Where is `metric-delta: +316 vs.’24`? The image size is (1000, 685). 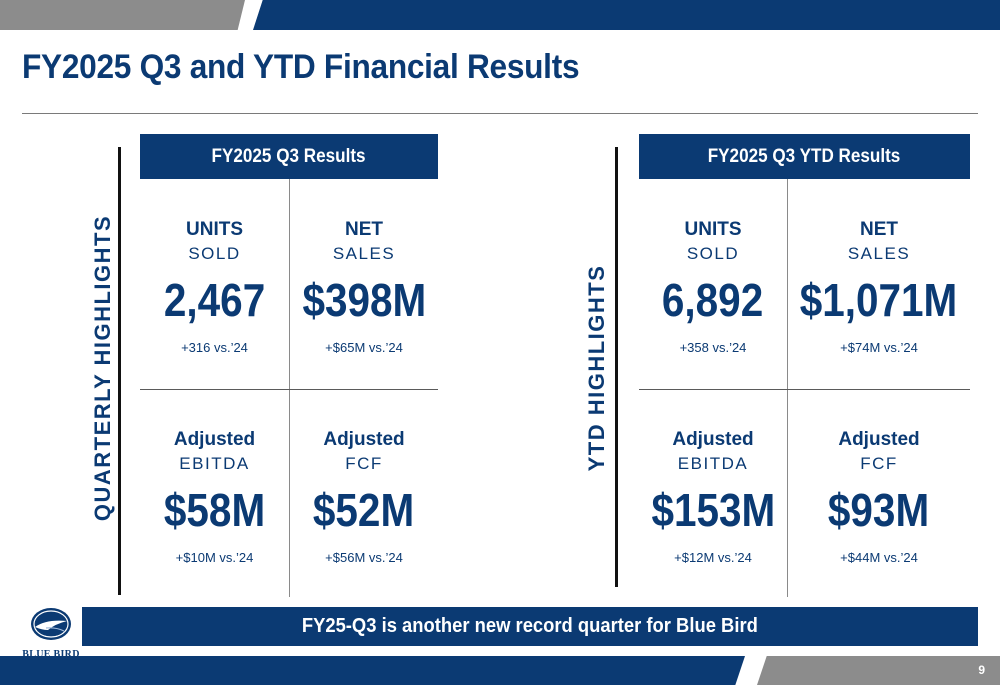 metric-delta: +316 vs.’24 is located at coordinates (214, 347).